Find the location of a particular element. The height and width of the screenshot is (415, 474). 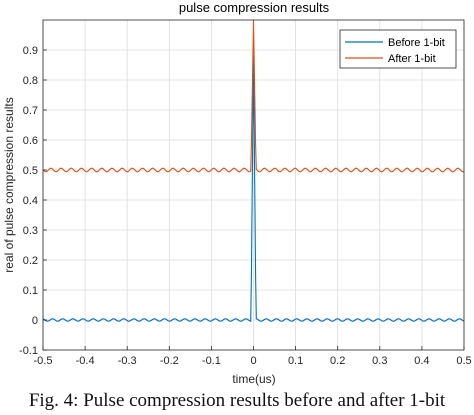

y-tick-label: 0.3 is located at coordinates (30, 231).